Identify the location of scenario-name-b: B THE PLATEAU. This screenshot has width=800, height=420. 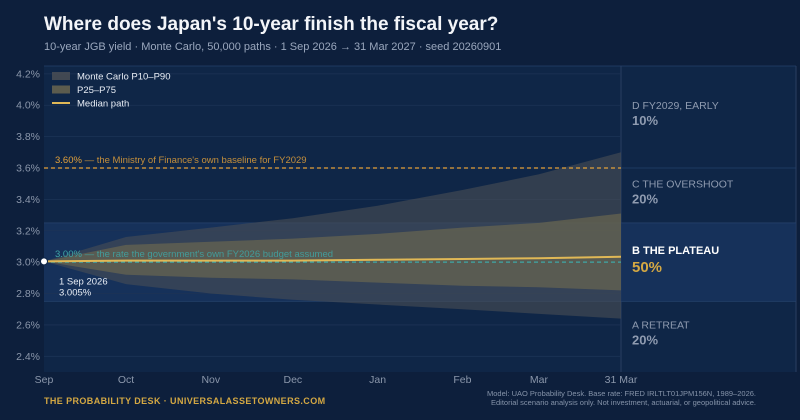
(675, 251).